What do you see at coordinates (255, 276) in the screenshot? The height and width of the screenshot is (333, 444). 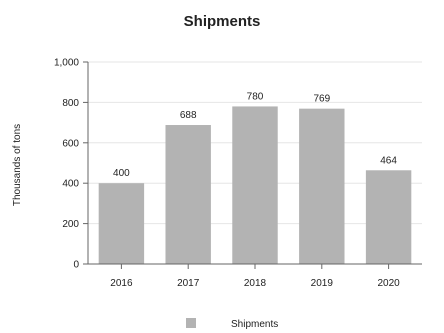 I see `x-axis-ticks: 2016 2017 2018 2019 2020` at bounding box center [255, 276].